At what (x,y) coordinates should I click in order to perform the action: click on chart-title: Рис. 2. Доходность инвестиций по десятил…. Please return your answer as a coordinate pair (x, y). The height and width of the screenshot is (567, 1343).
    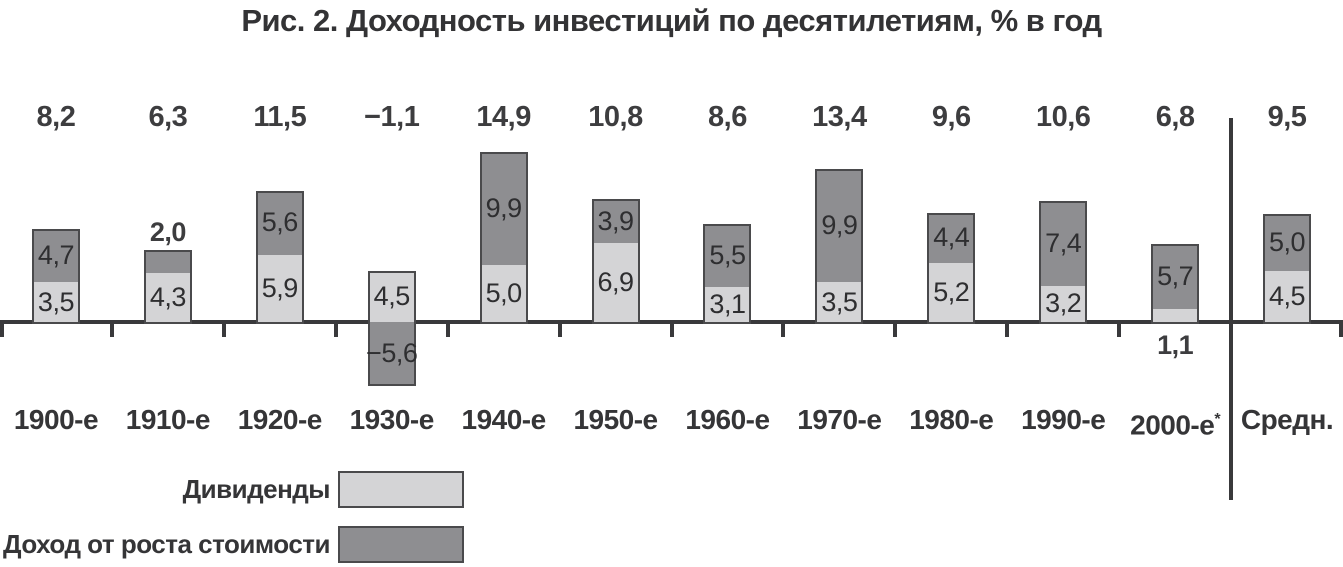
    Looking at the image, I should click on (671, 20).